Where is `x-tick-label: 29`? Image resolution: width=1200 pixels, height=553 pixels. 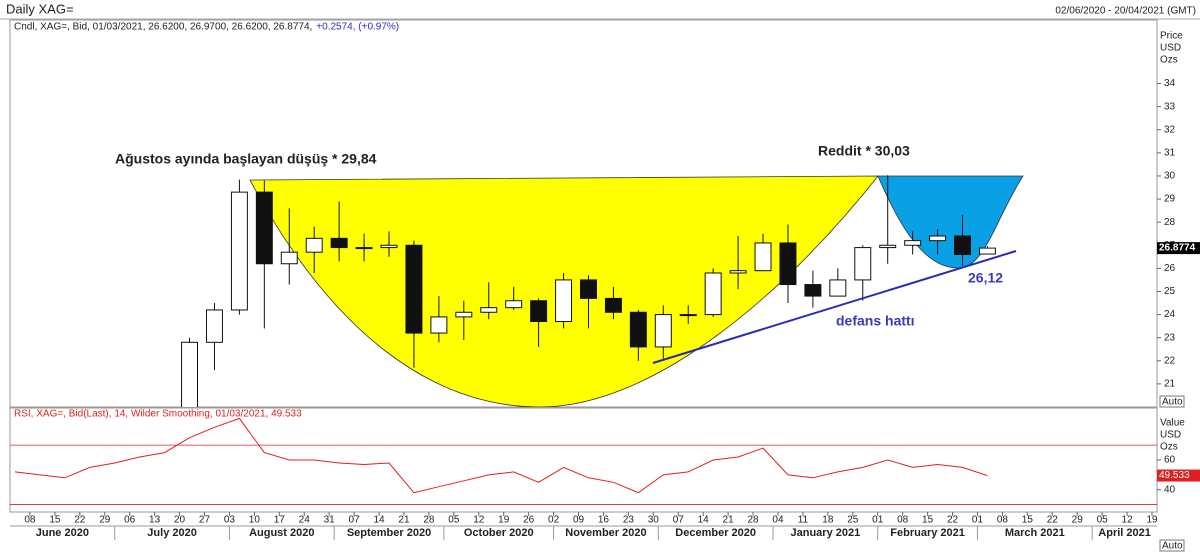 x-tick-label: 29 is located at coordinates (1078, 520).